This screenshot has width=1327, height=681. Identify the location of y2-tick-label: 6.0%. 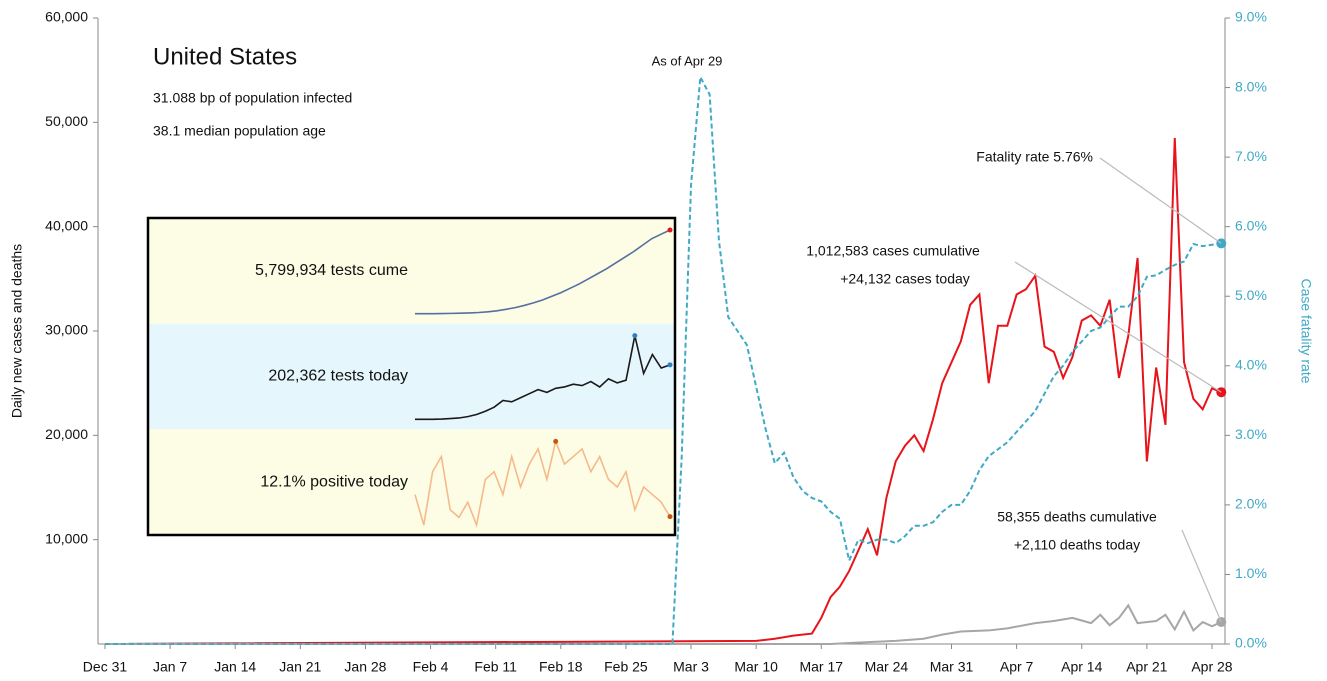
(1251, 225).